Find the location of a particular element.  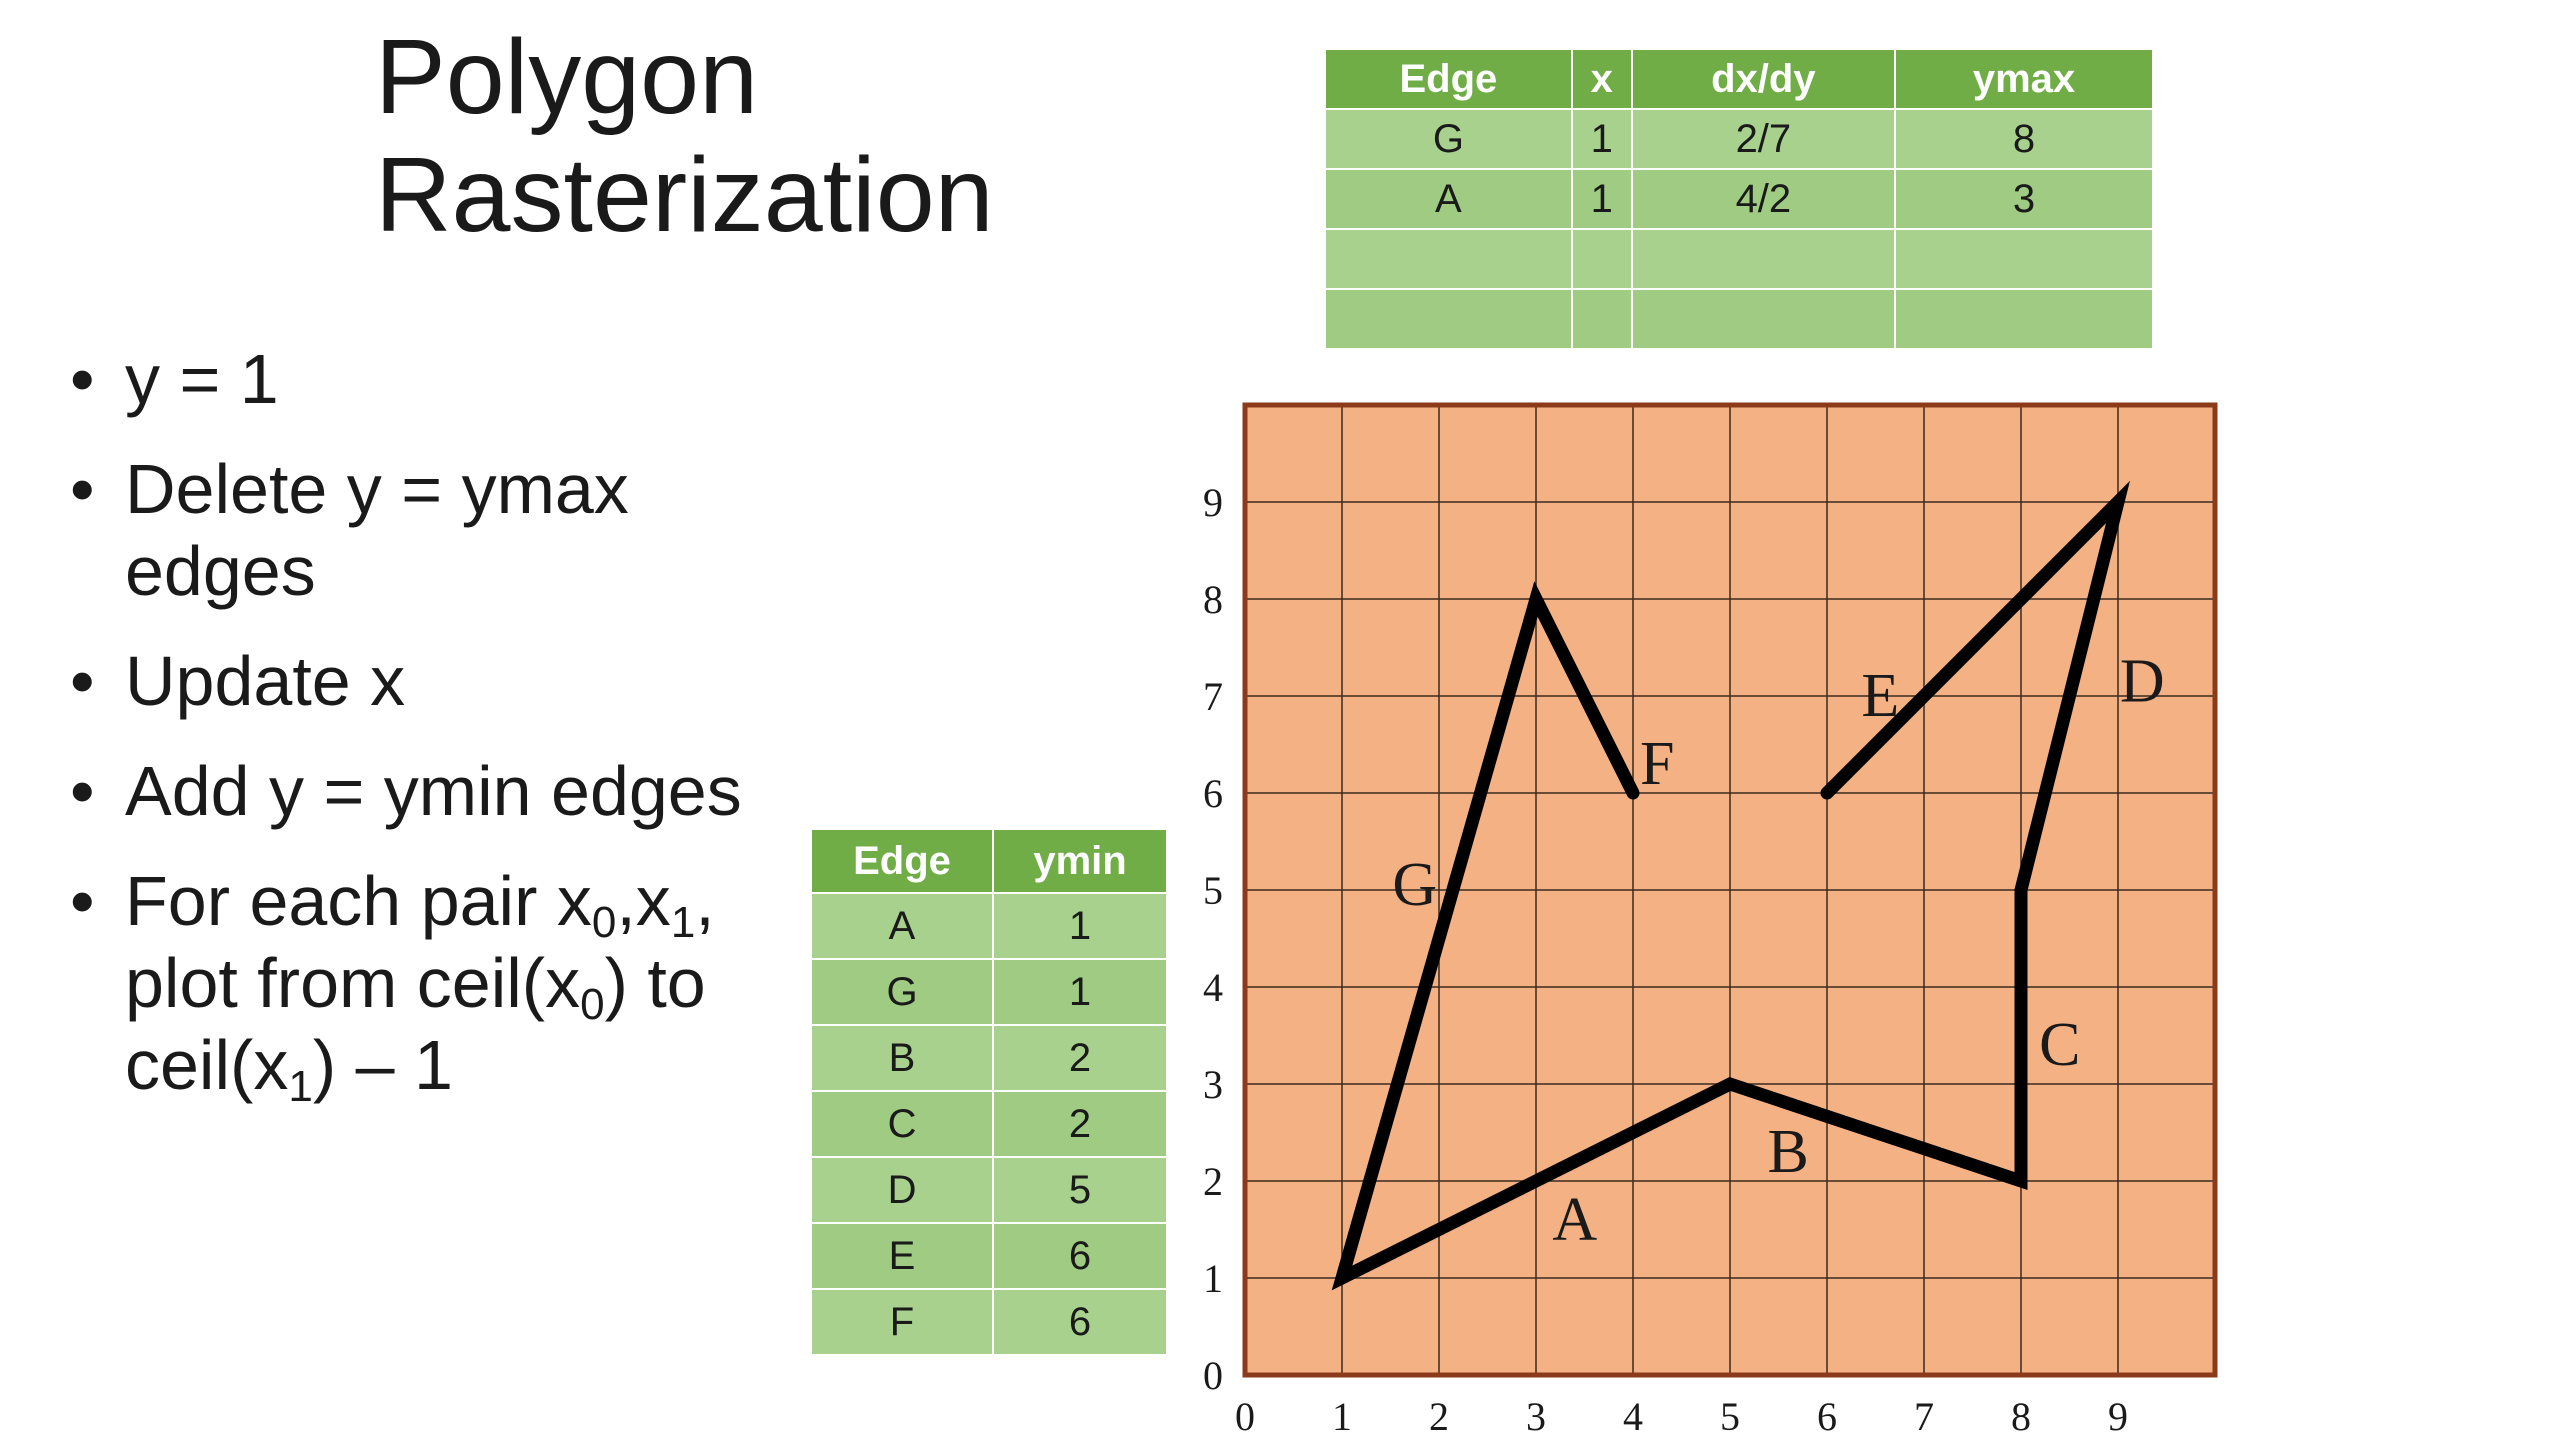

column-header: ymax is located at coordinates (2024, 79).